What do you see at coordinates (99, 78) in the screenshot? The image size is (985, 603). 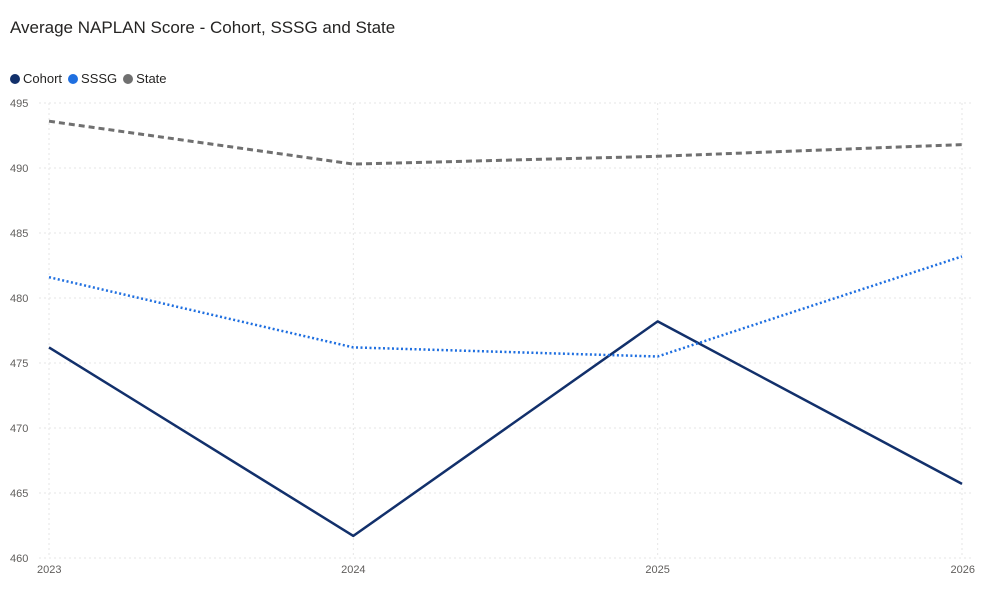 I see `legend-label-sssg: SSSG` at bounding box center [99, 78].